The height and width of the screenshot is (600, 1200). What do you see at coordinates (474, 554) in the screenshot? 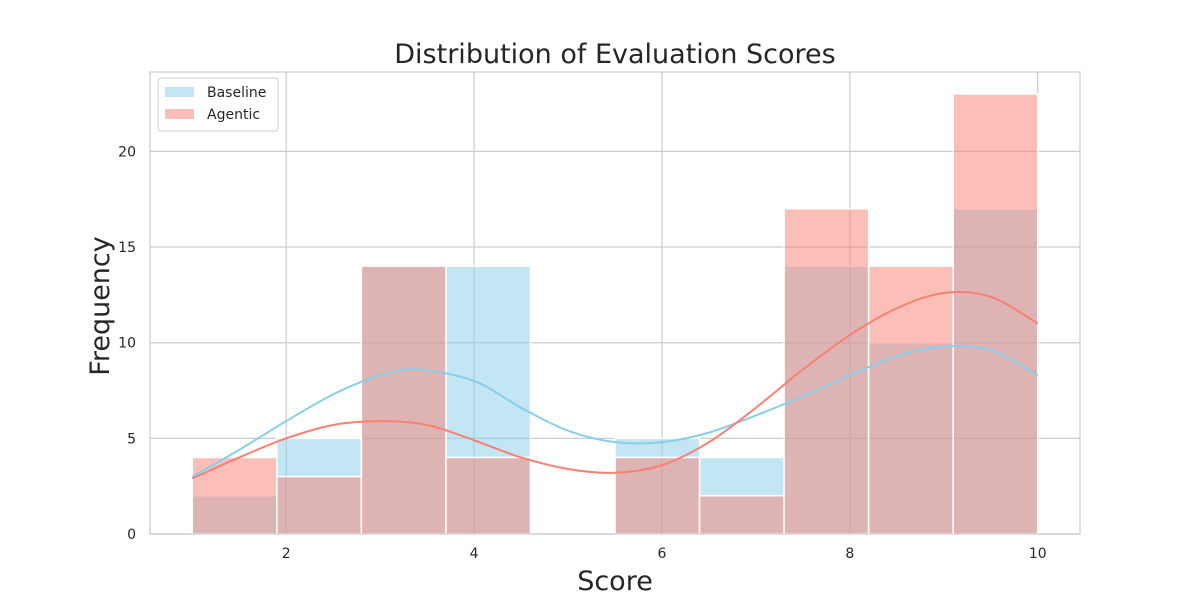
I see `x-tick-label: 4` at bounding box center [474, 554].